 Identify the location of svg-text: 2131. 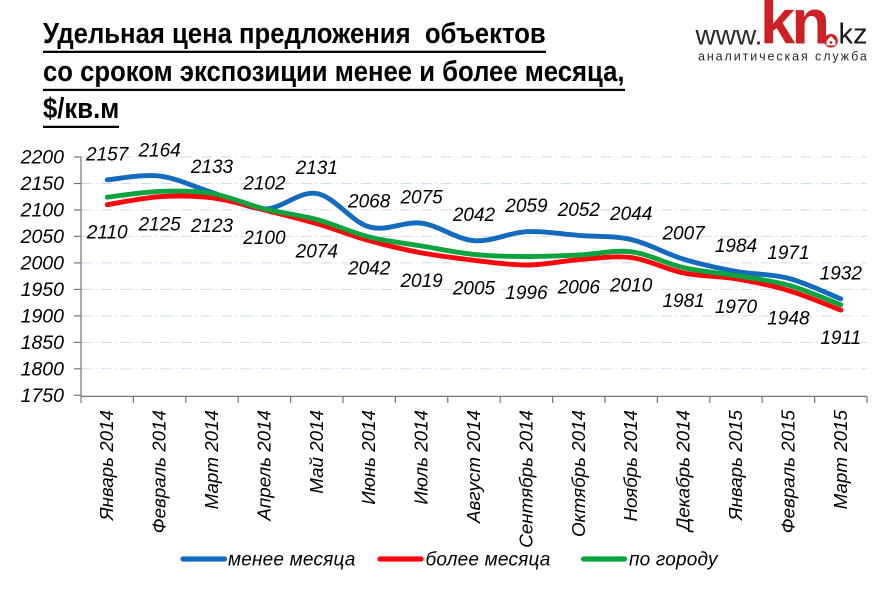
(316, 168).